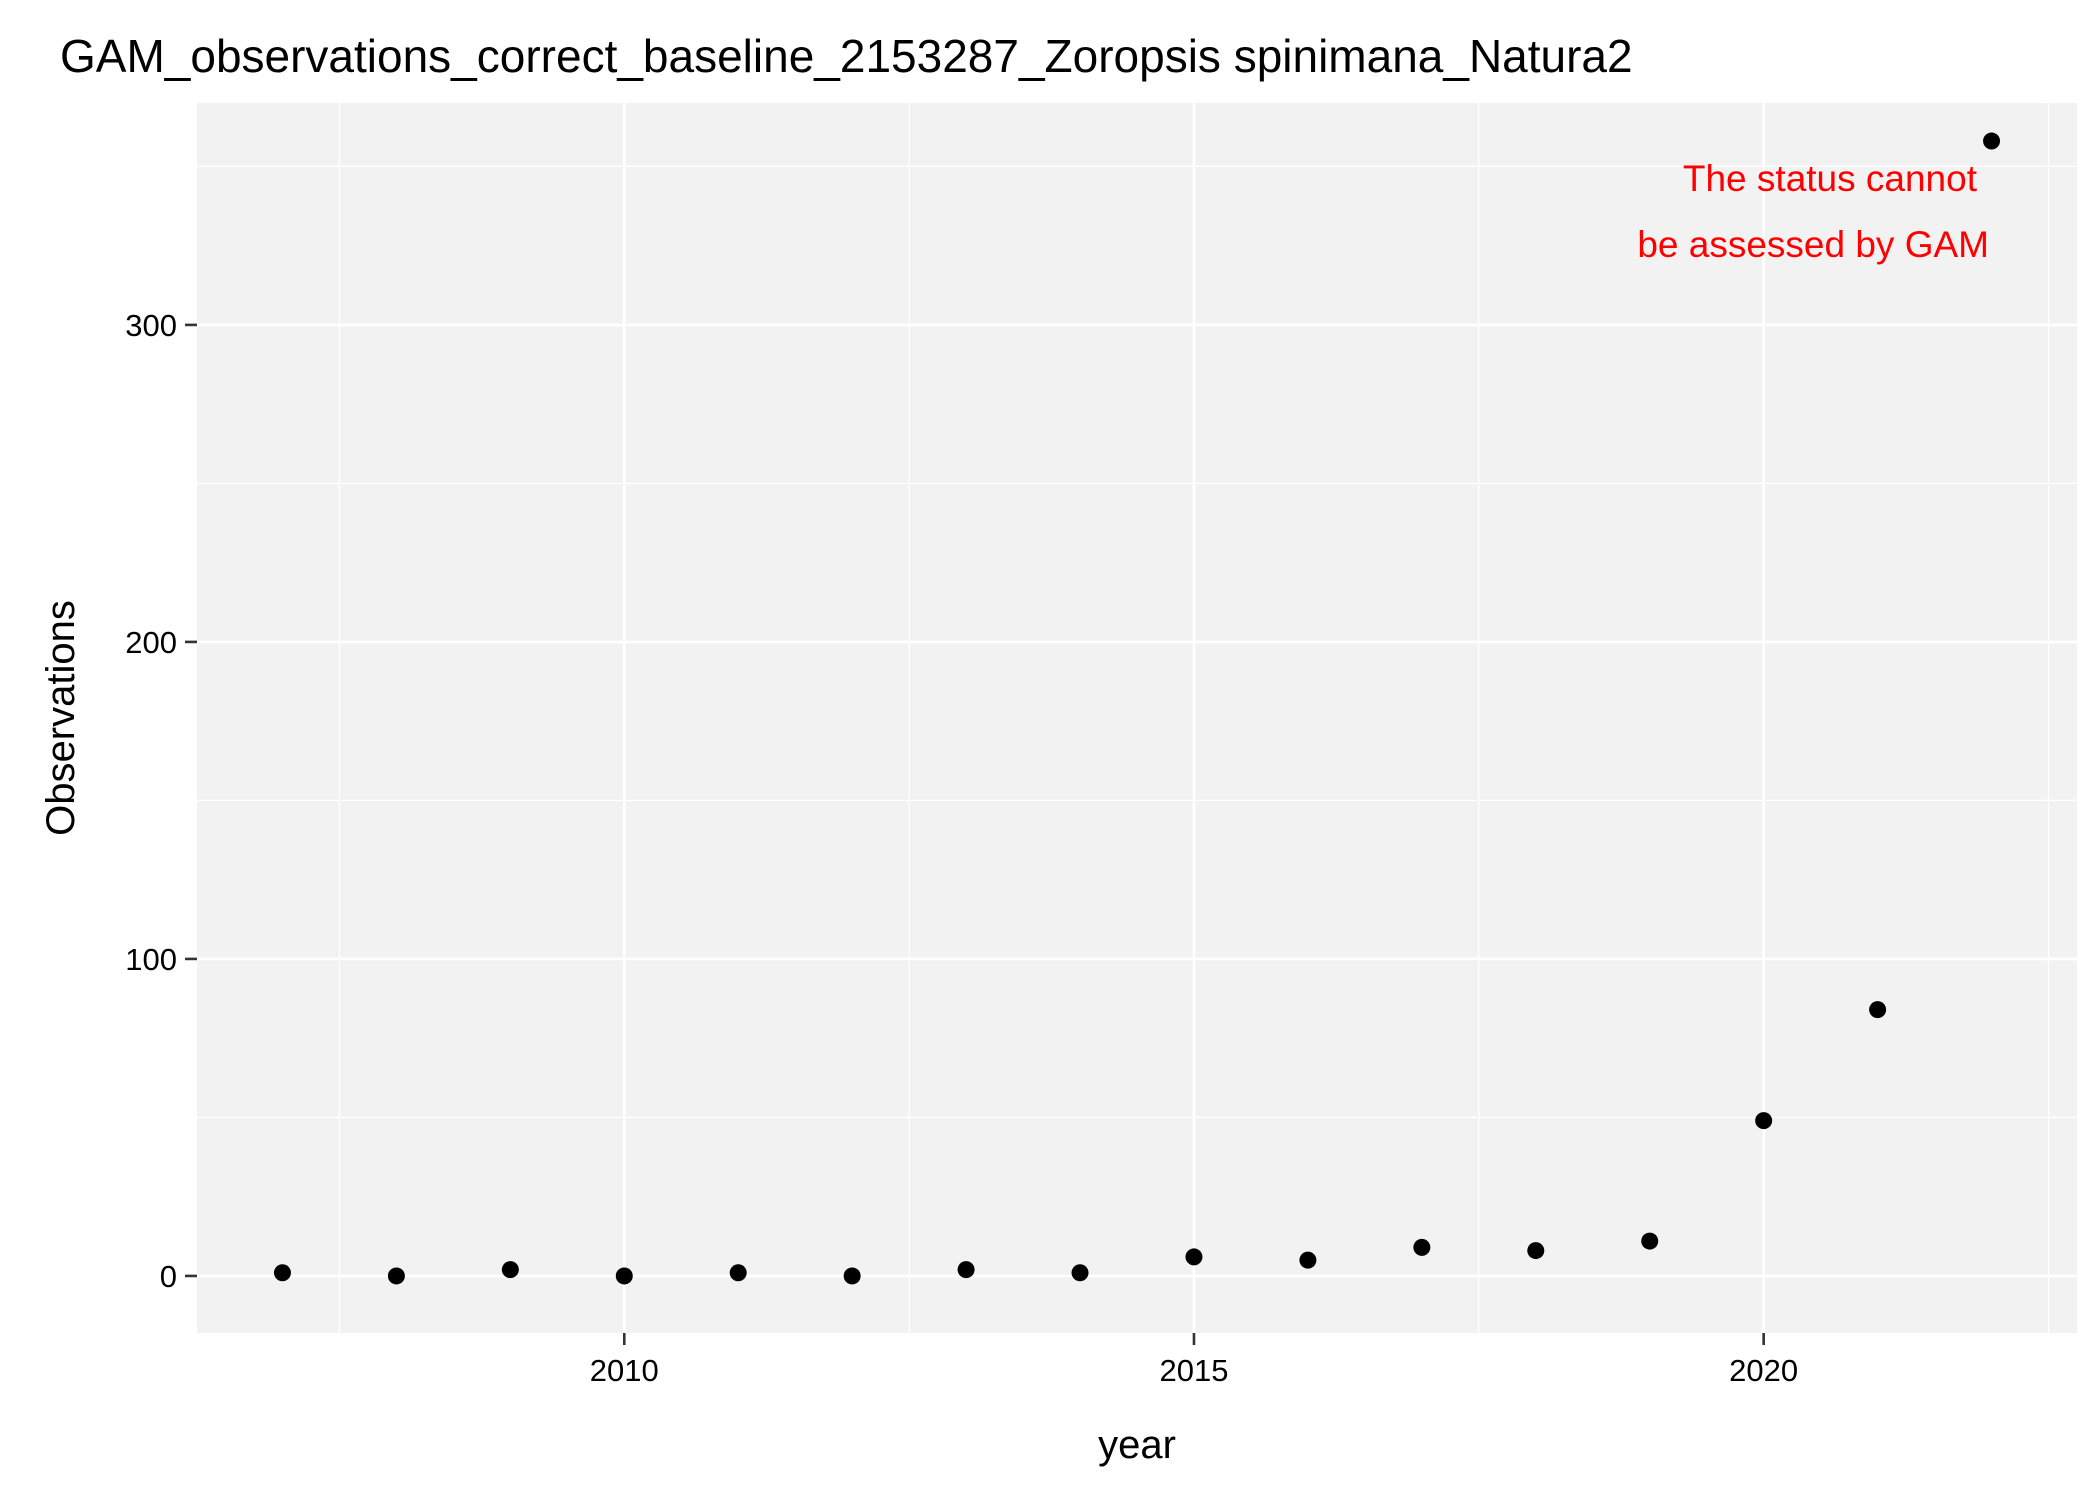 The image size is (2100, 1499). Describe the element at coordinates (151, 642) in the screenshot. I see `y-tick-label: 200` at that location.